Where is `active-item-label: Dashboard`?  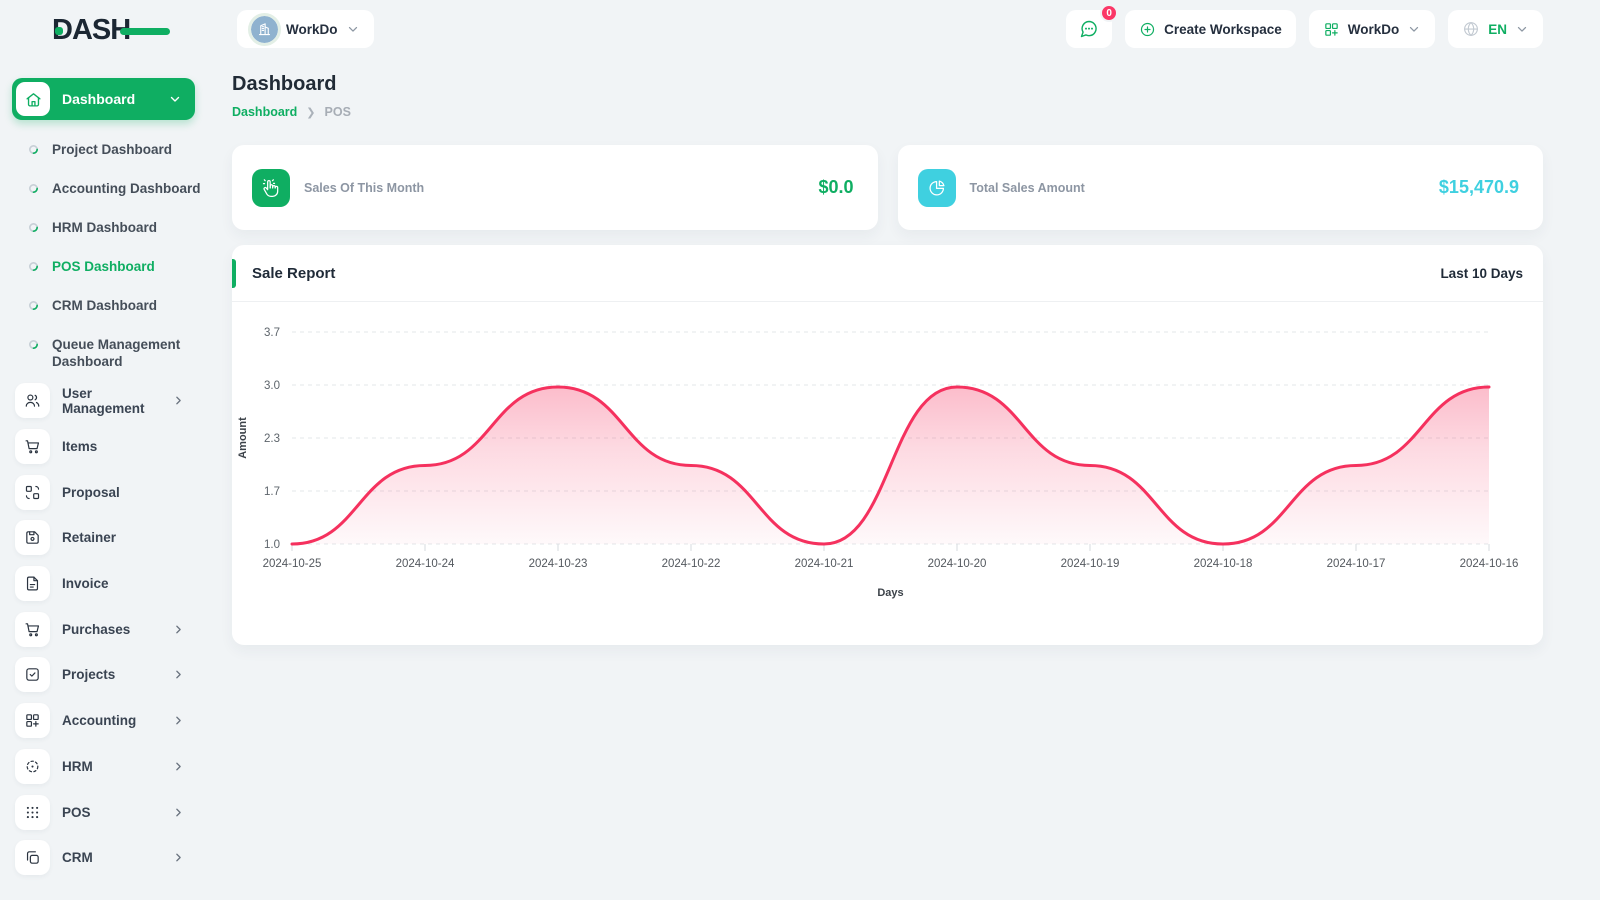
active-item-label: Dashboard is located at coordinates (99, 99).